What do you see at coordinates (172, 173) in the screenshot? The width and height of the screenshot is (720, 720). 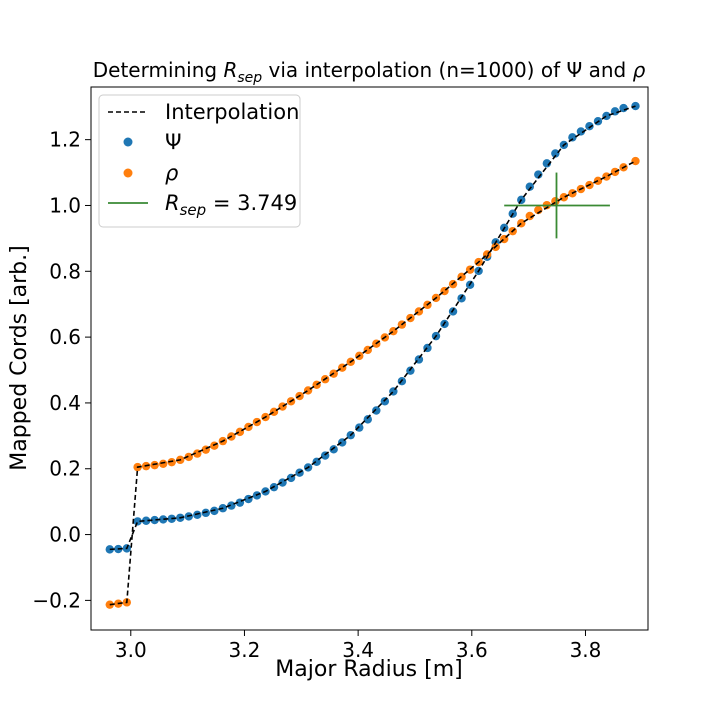 I see `legend-rho-label: ρ` at bounding box center [172, 173].